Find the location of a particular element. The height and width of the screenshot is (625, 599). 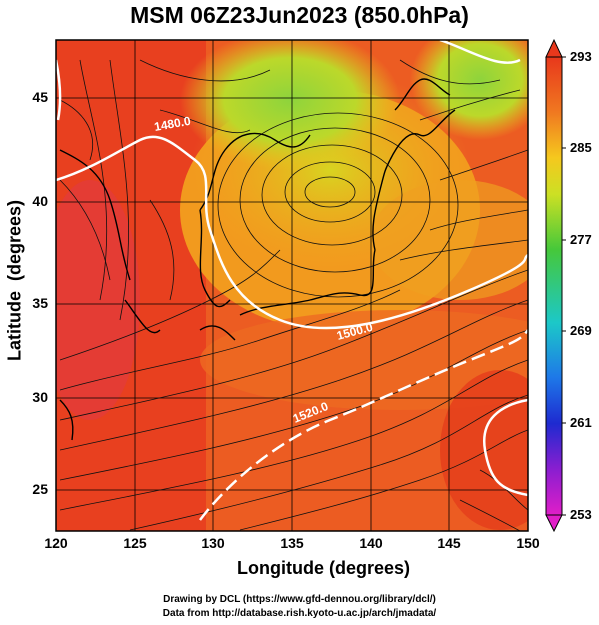

colorbar-tick-277: 277 is located at coordinates (581, 239).